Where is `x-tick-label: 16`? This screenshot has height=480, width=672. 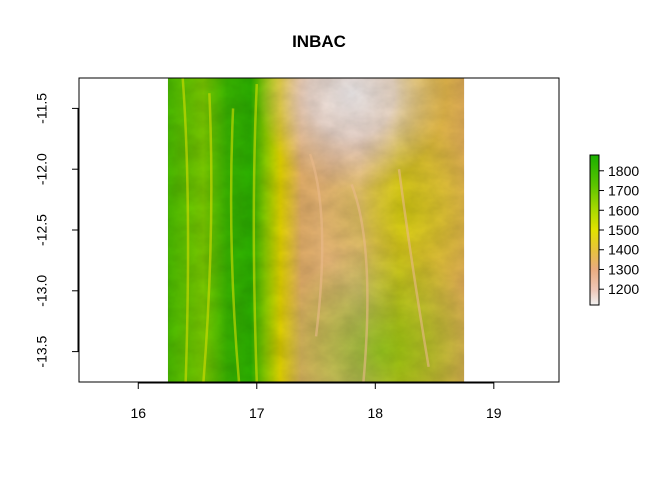
x-tick-label: 16 is located at coordinates (138, 413).